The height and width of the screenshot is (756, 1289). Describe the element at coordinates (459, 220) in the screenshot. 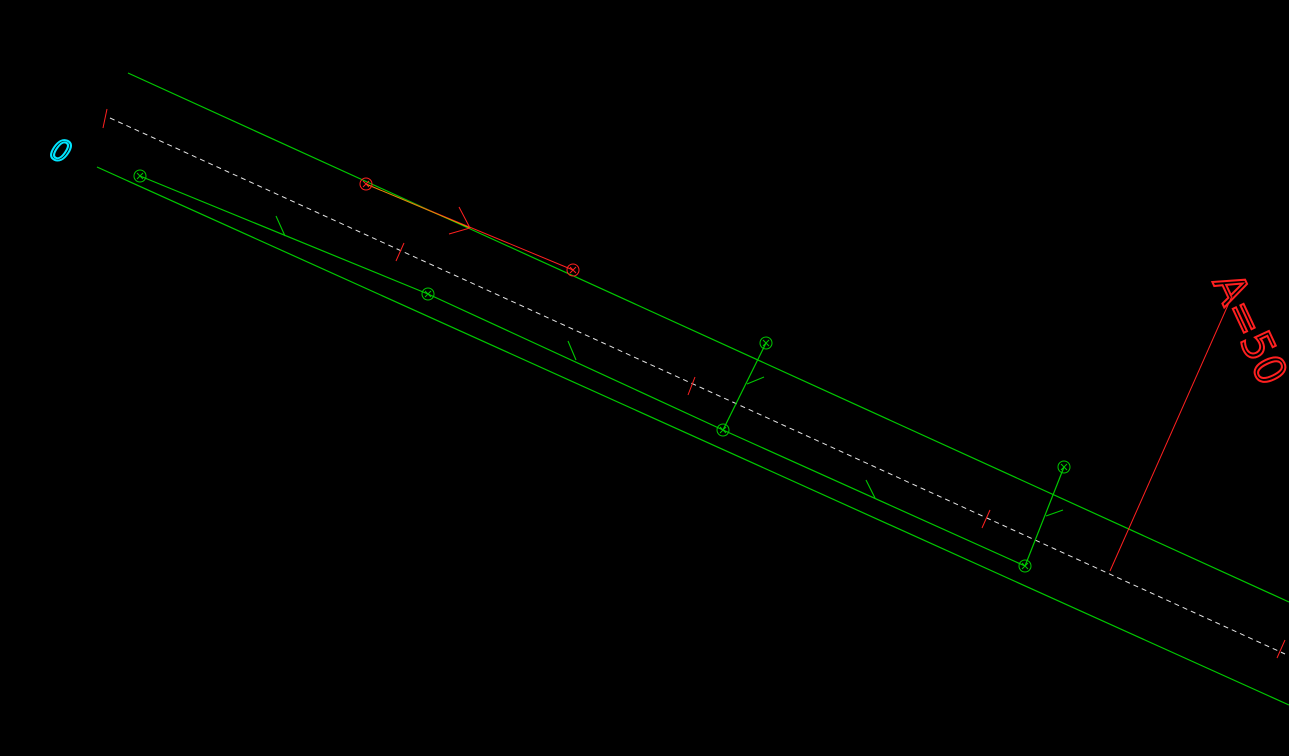

I see `red-arrow-marker` at that location.